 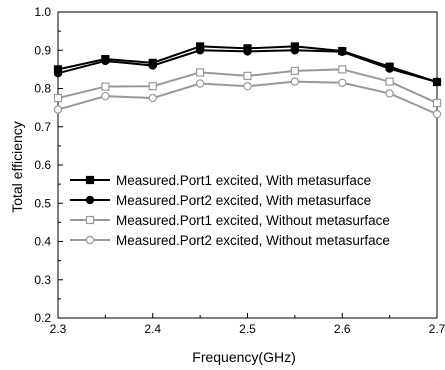 What do you see at coordinates (42, 89) in the screenshot?
I see `y-tick-label: 0.8` at bounding box center [42, 89].